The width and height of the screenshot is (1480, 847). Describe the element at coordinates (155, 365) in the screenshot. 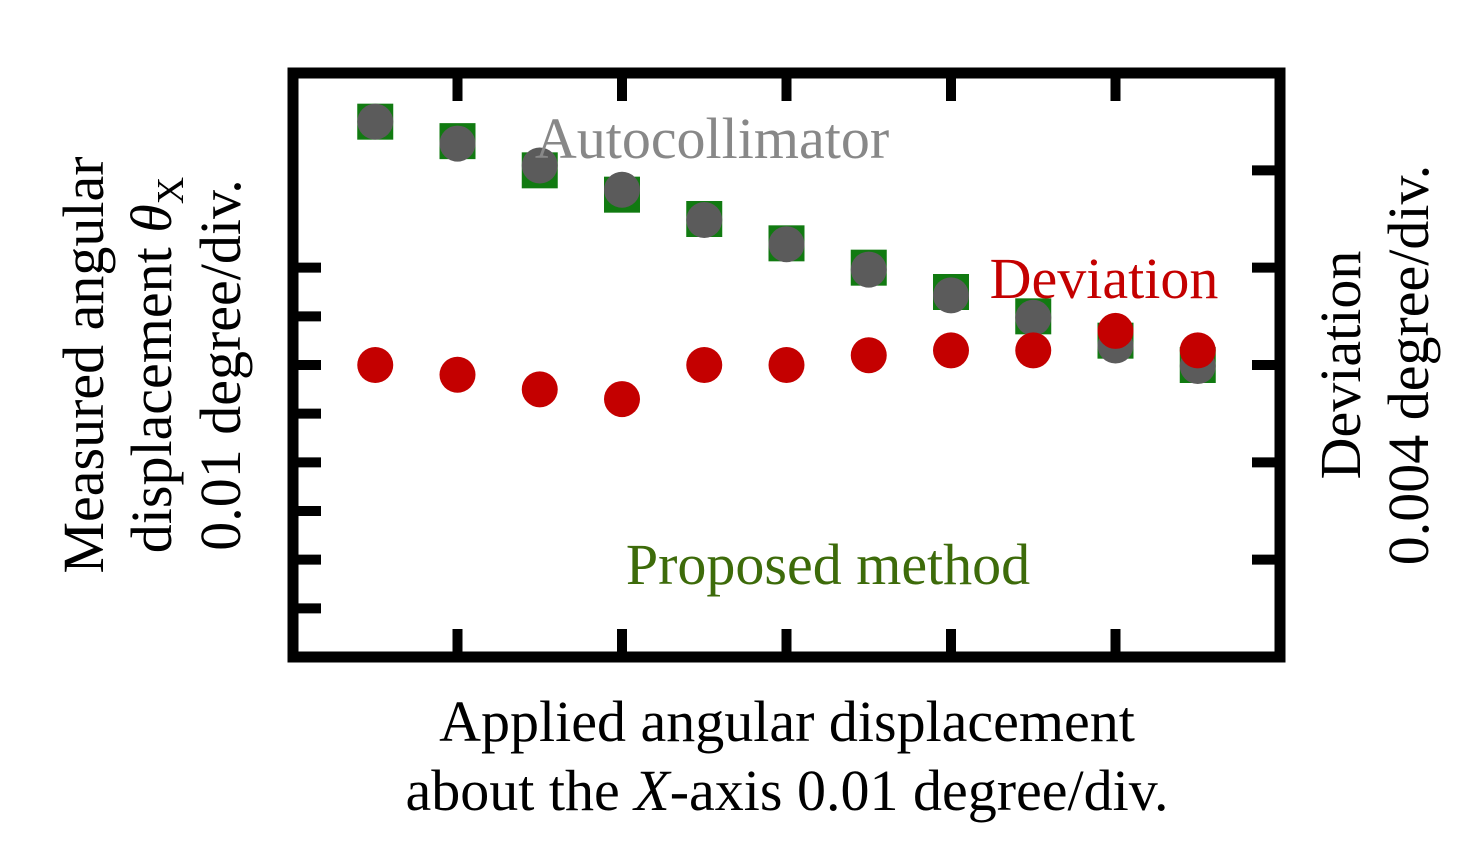

I see `y-axis-label-line2: displacement θX` at that location.